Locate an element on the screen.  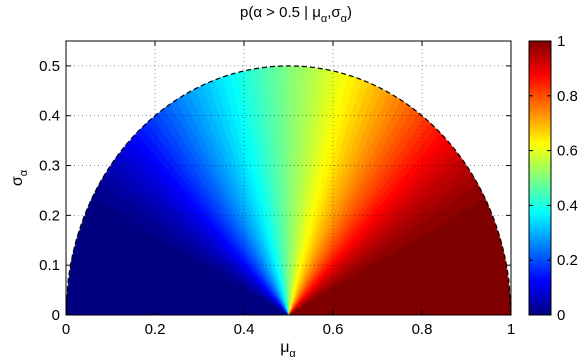
y-tick-label: 0.1 is located at coordinates (49, 265).